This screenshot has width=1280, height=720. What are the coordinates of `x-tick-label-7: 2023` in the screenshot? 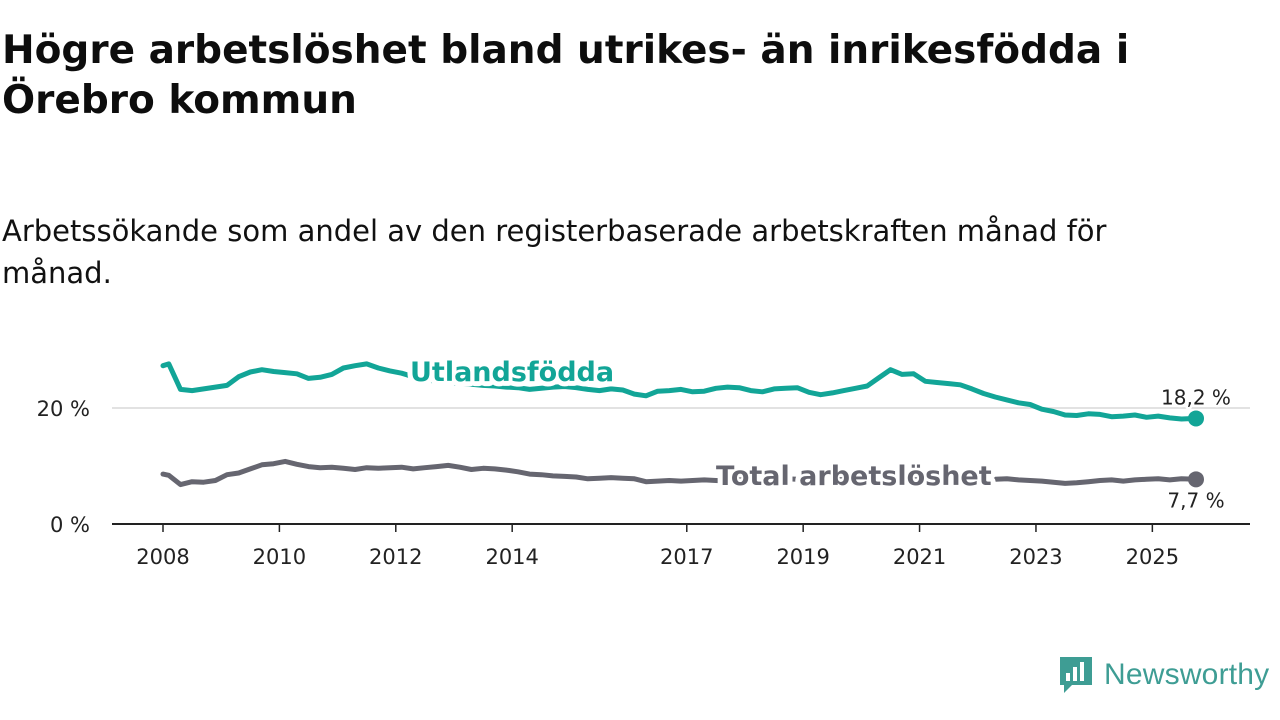 It's located at (1035, 557).